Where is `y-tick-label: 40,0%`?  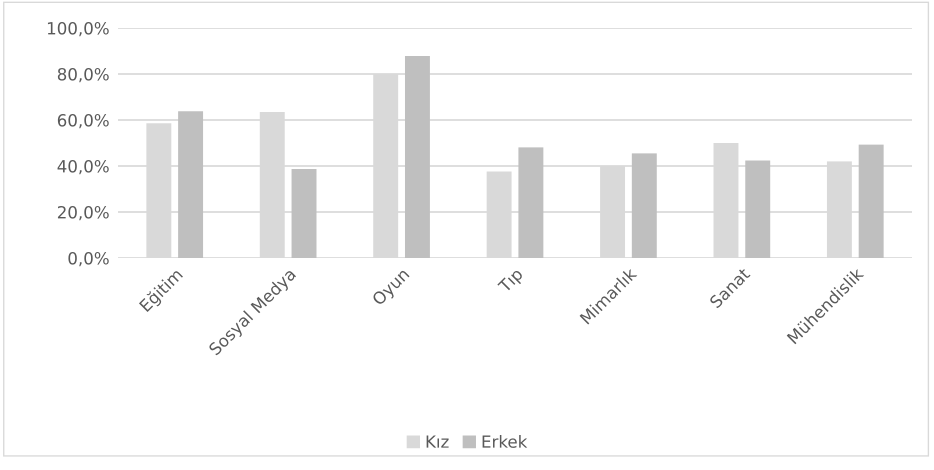
y-tick-label: 40,0% is located at coordinates (83, 167).